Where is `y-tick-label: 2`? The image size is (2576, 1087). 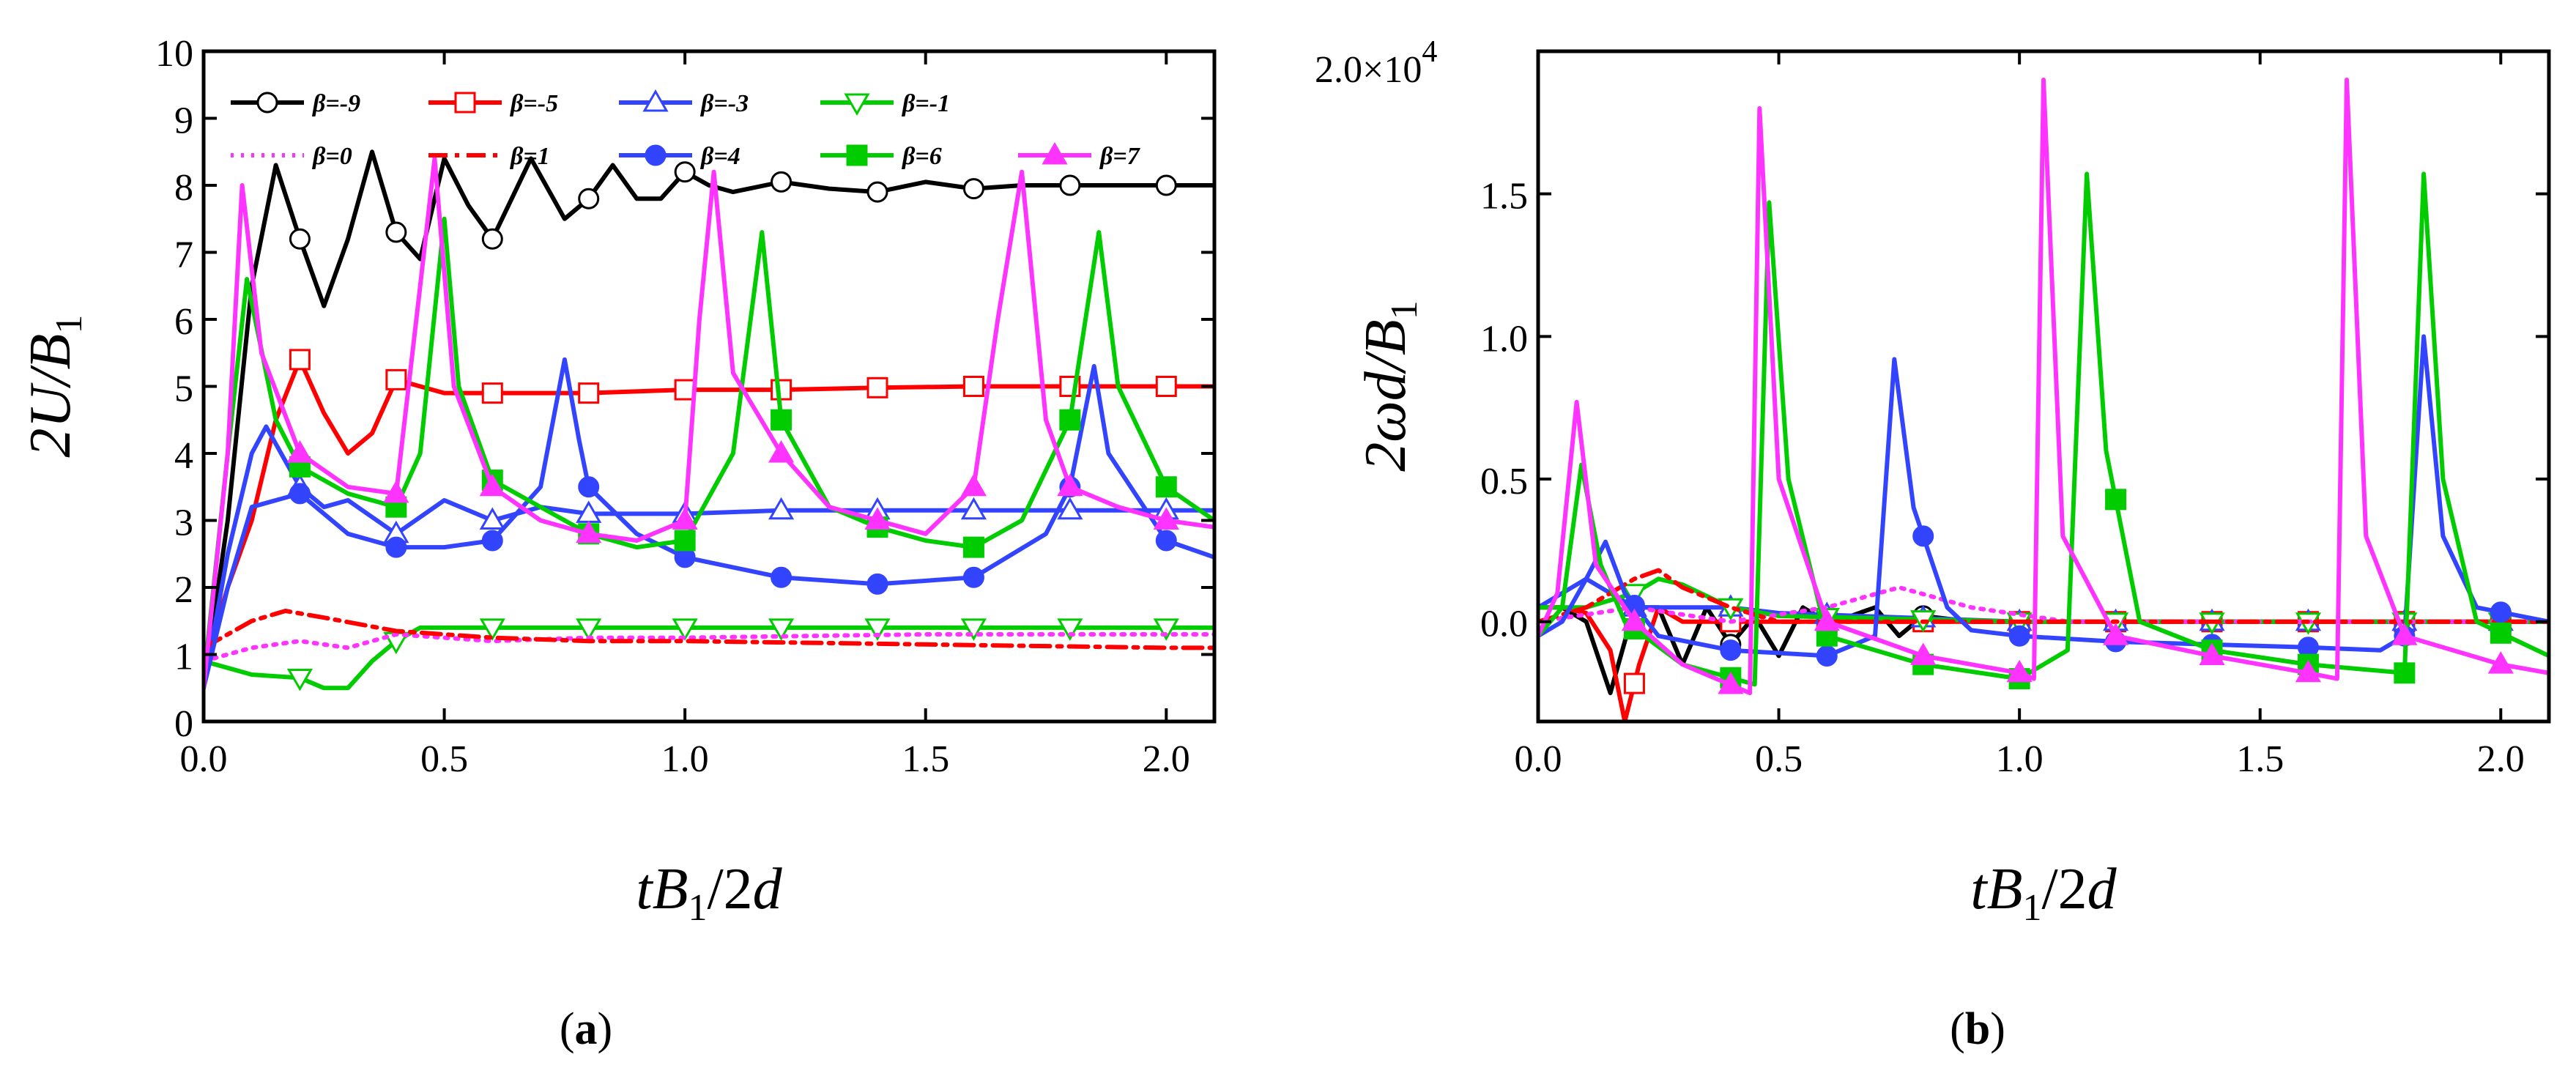 y-tick-label: 2 is located at coordinates (183, 590).